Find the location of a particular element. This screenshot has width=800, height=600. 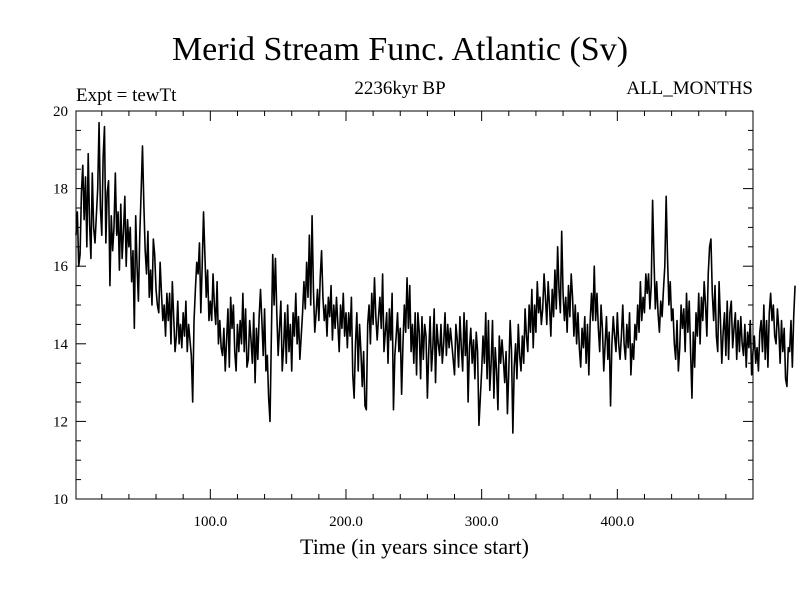

months-label: ALL_MONTHS is located at coordinates (689, 88).